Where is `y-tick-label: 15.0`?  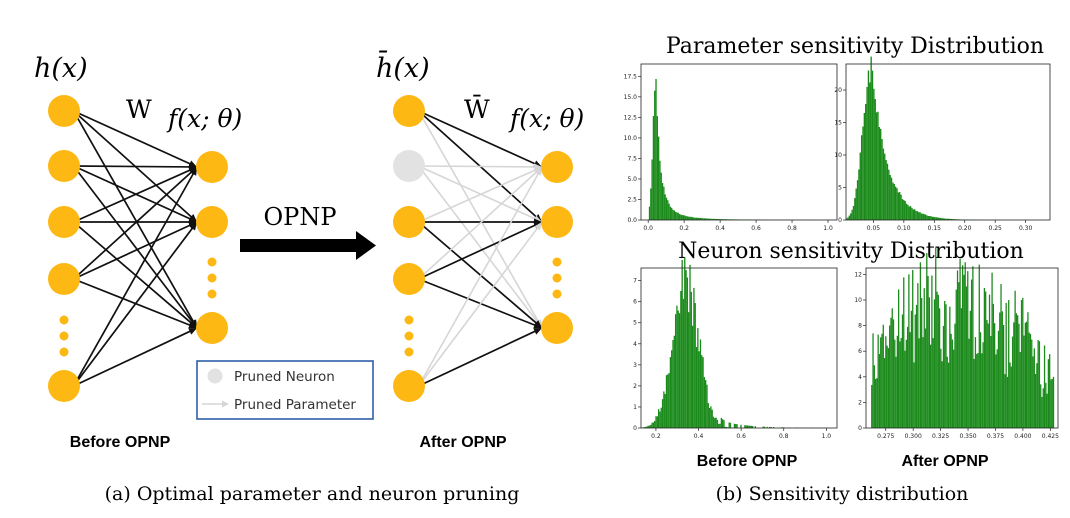
y-tick-label: 15.0 is located at coordinates (631, 97).